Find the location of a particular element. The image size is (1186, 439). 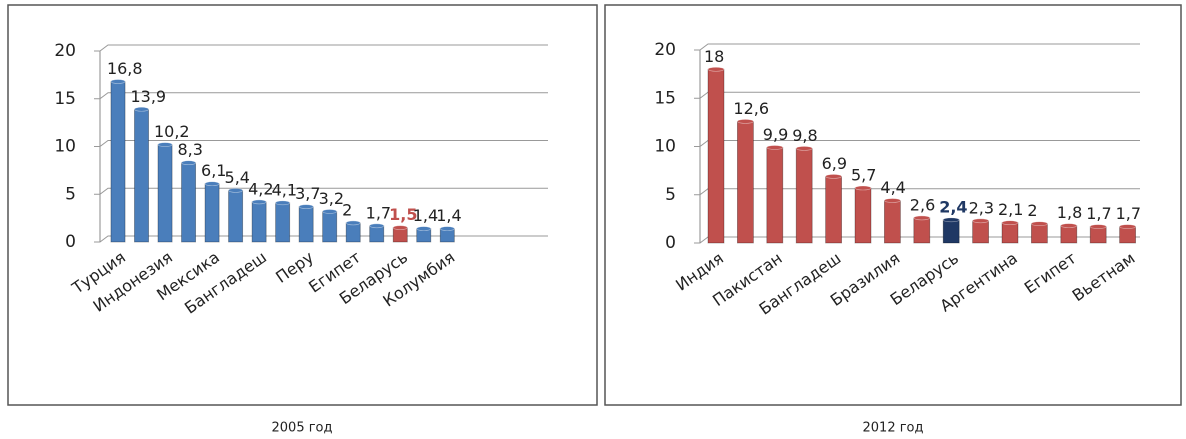

value-label: 1,8 is located at coordinates (1069, 212).